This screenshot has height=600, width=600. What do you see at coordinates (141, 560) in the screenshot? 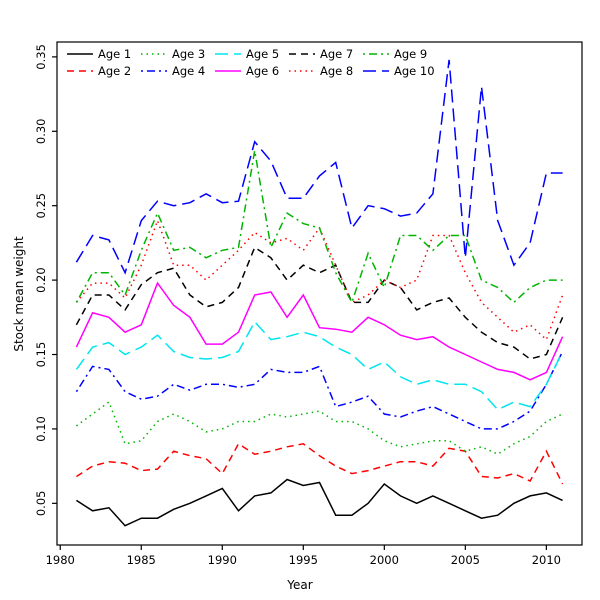
I see `x-tick-label: 1985` at bounding box center [141, 560].